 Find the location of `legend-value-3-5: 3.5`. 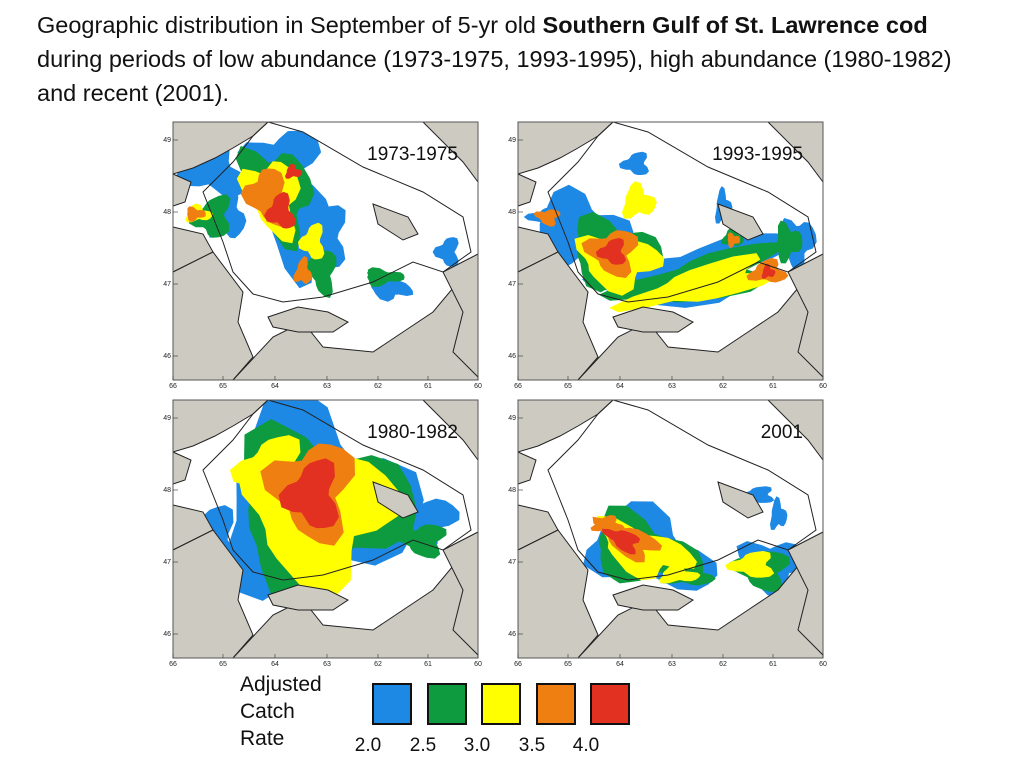

legend-value-3-5: 3.5 is located at coordinates (532, 745).